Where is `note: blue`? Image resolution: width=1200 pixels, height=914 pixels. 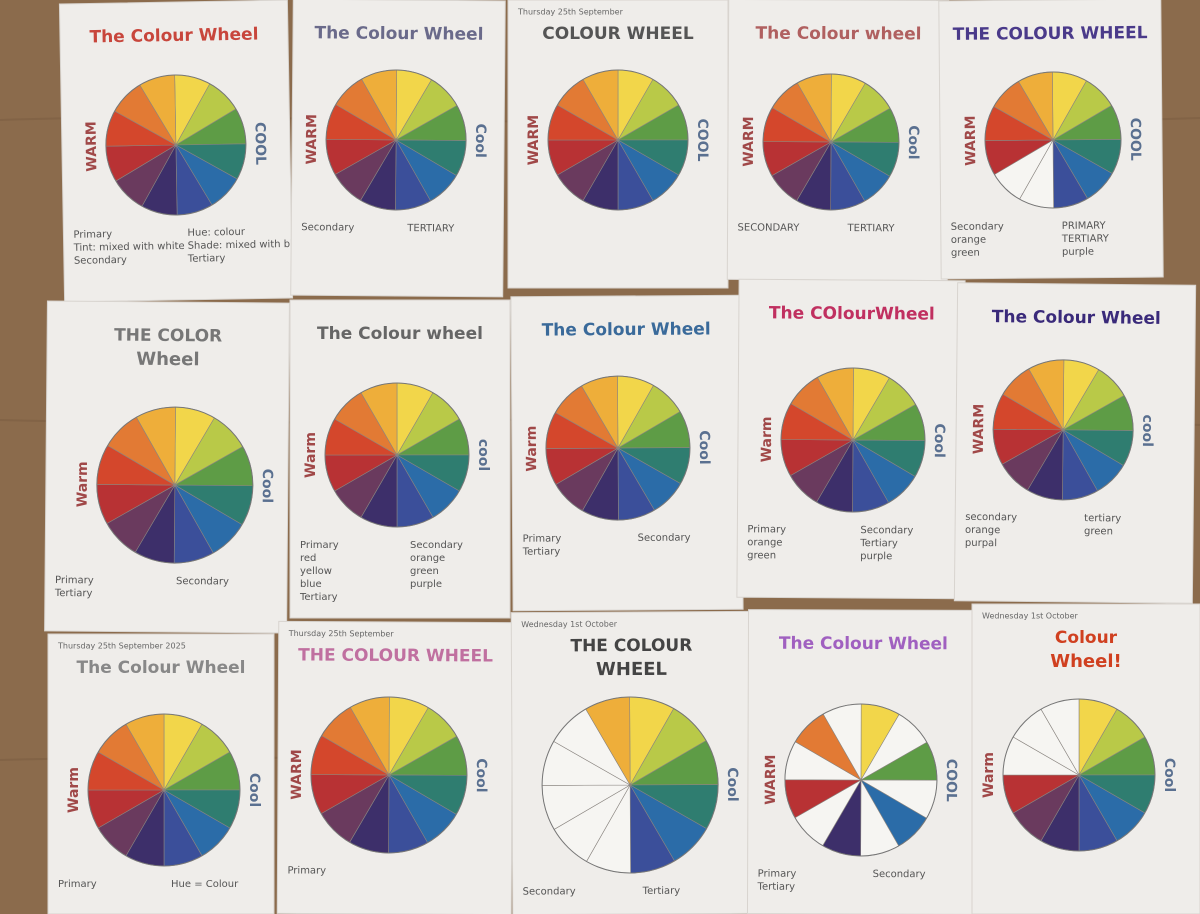
note: blue is located at coordinates (311, 584).